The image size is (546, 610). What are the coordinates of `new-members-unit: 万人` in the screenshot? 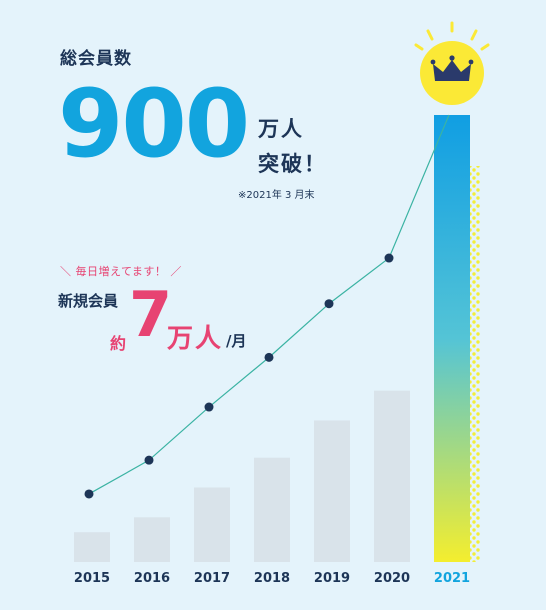 It's located at (195, 339).